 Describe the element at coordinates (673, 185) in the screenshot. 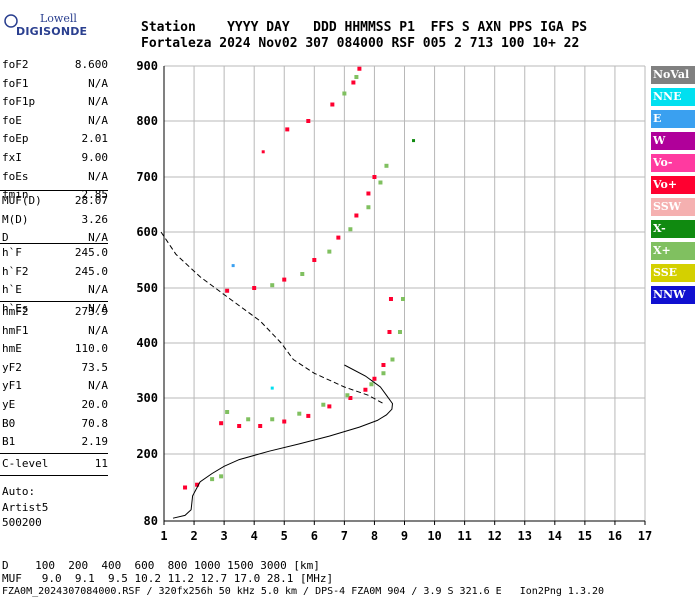

I see `legend-item: Vo+` at that location.